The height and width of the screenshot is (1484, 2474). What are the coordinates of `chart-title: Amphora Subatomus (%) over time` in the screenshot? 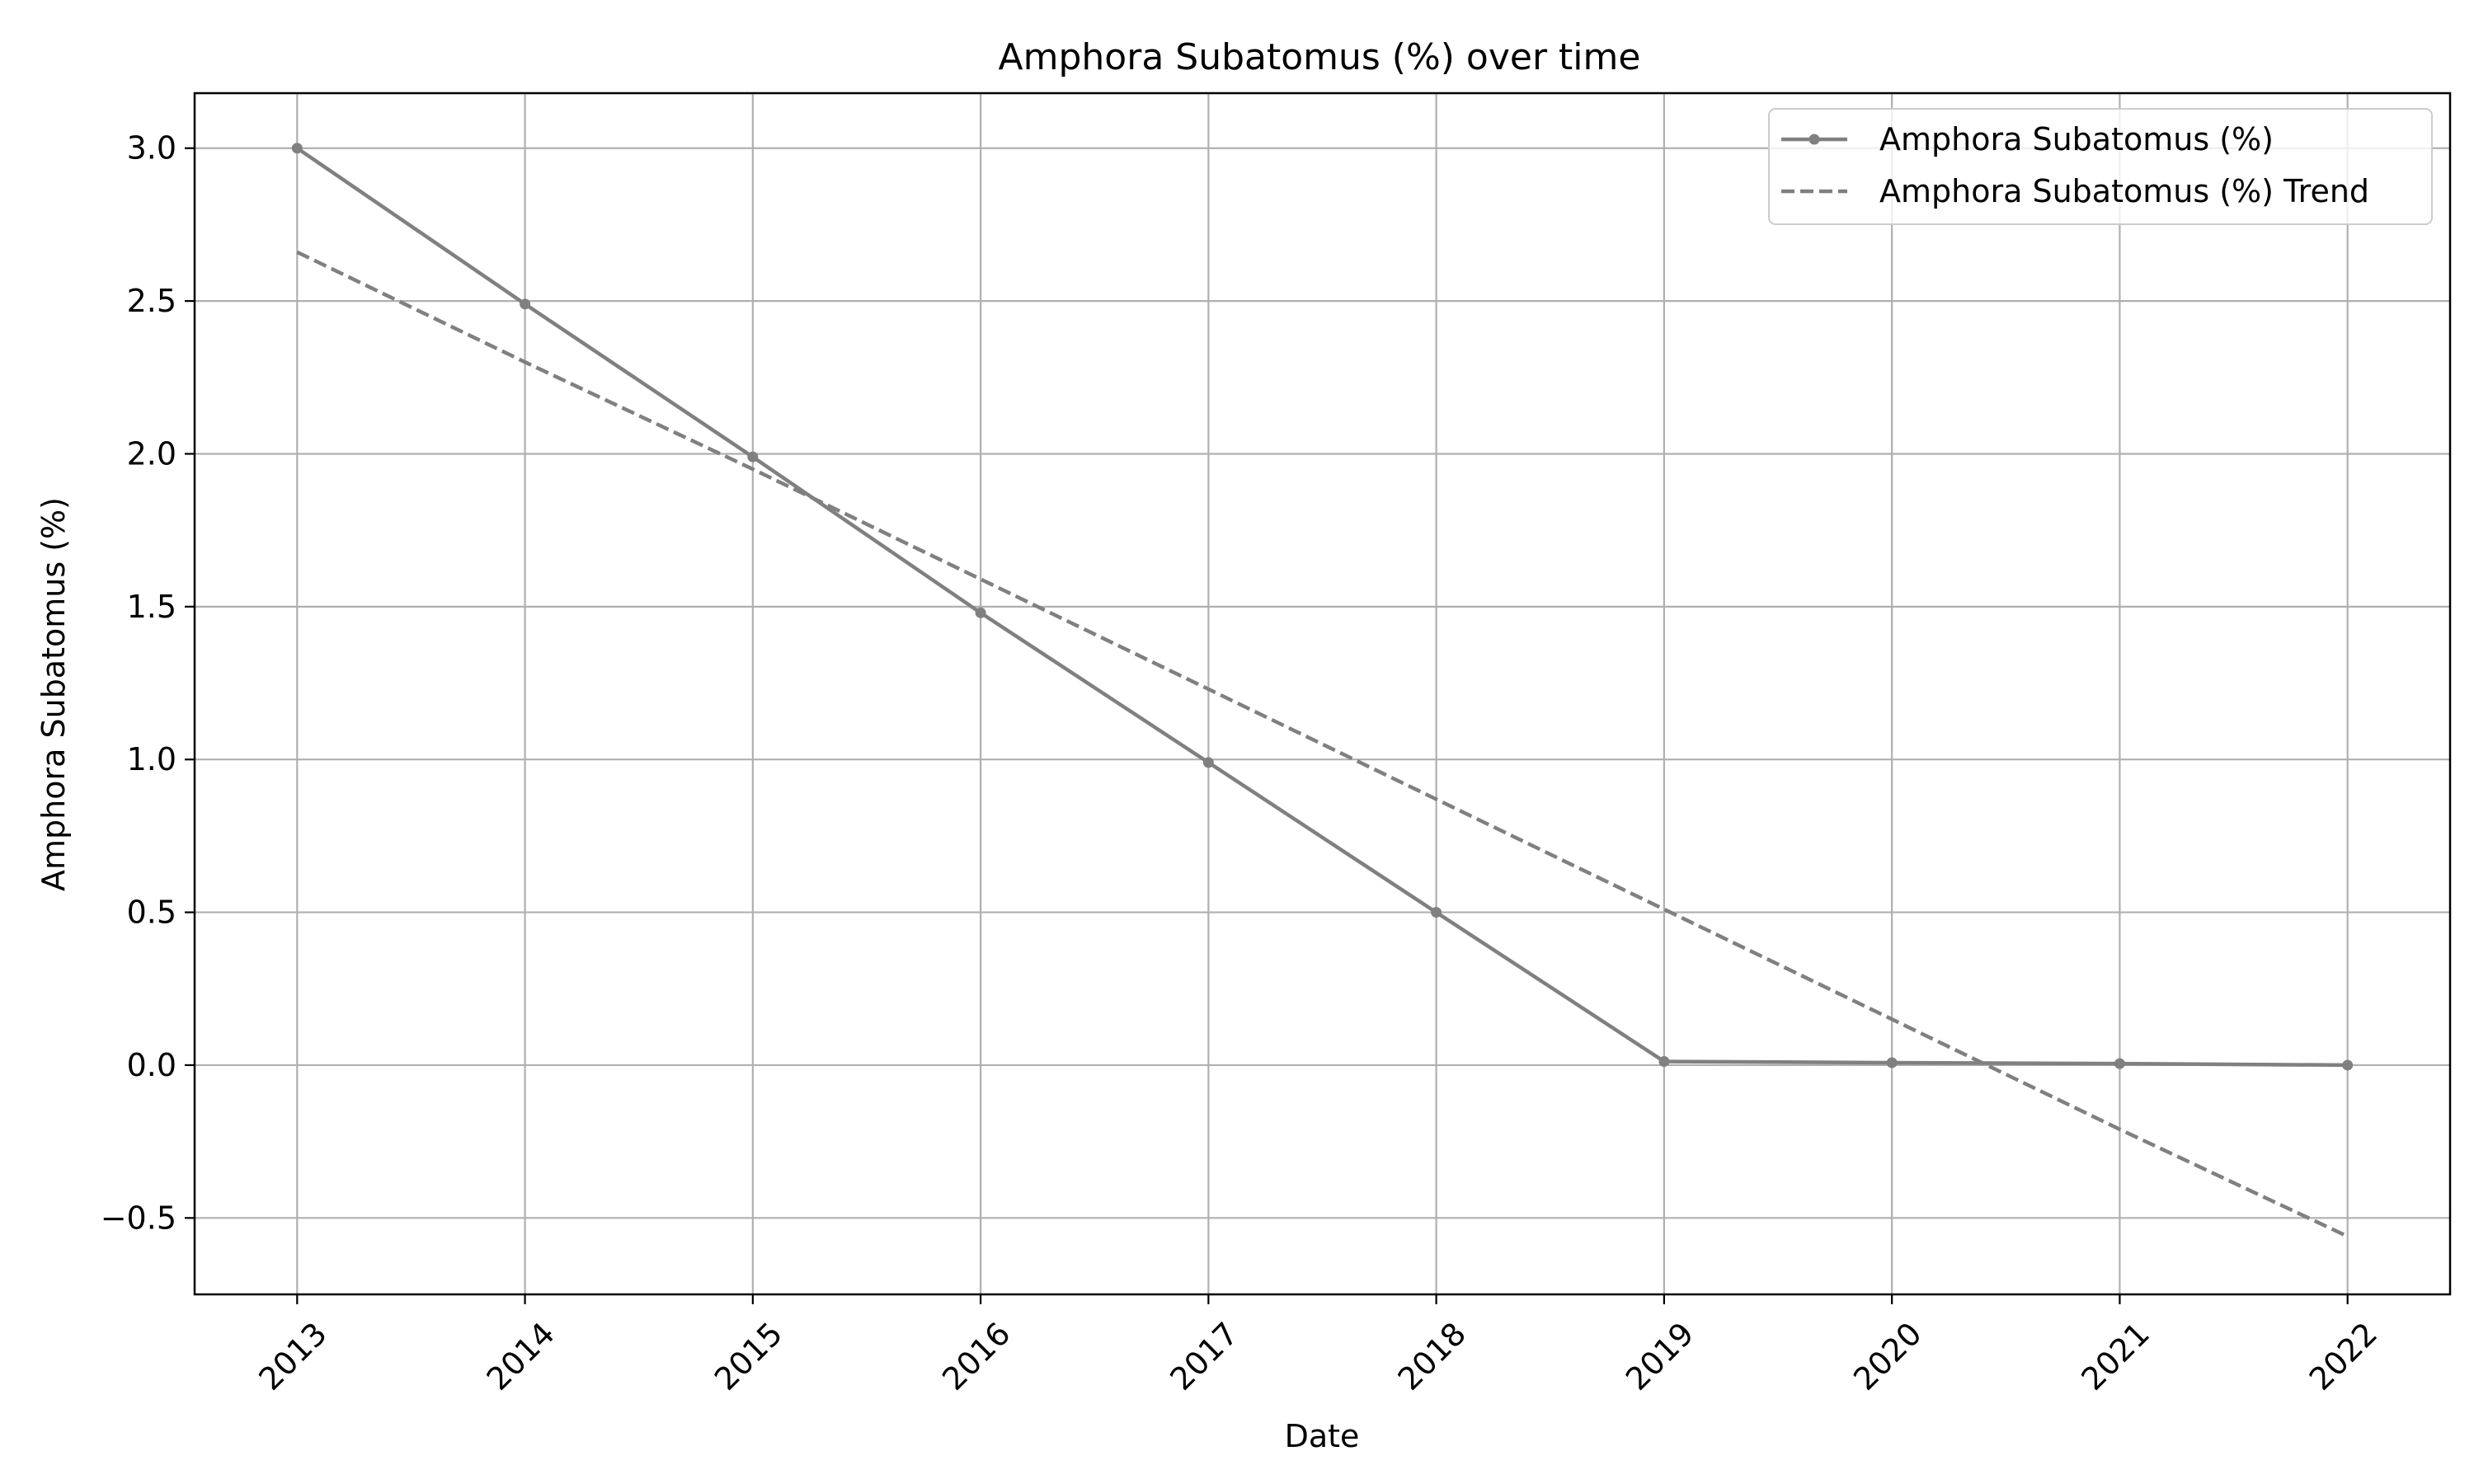 It's located at (1320, 57).